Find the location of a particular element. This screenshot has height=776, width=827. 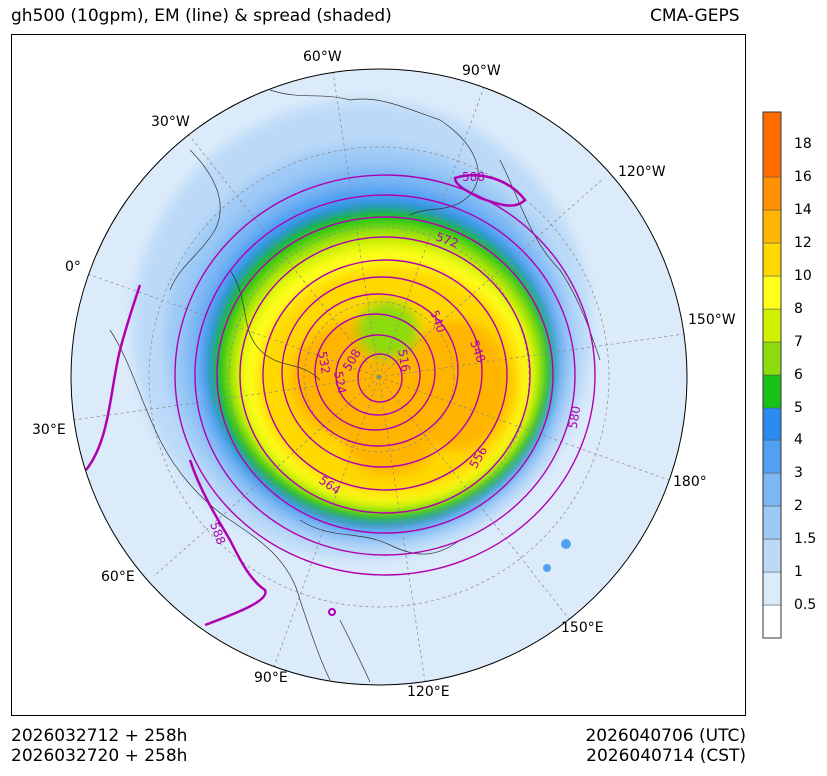

init-utc: 2026032712 + 258h is located at coordinates (99, 736).